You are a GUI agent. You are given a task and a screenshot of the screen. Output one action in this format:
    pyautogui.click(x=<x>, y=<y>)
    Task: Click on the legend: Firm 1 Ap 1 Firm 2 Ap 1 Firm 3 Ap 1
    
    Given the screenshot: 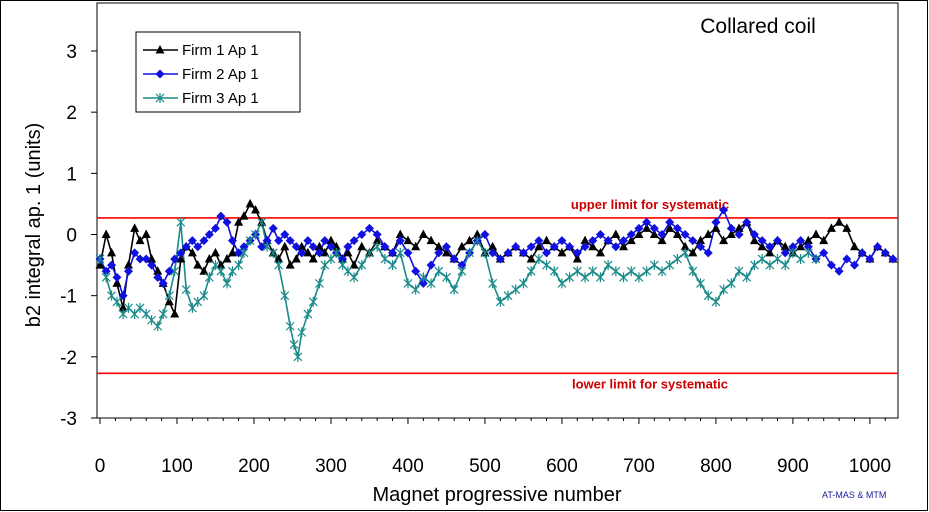 What is the action you would take?
    pyautogui.click(x=218, y=72)
    